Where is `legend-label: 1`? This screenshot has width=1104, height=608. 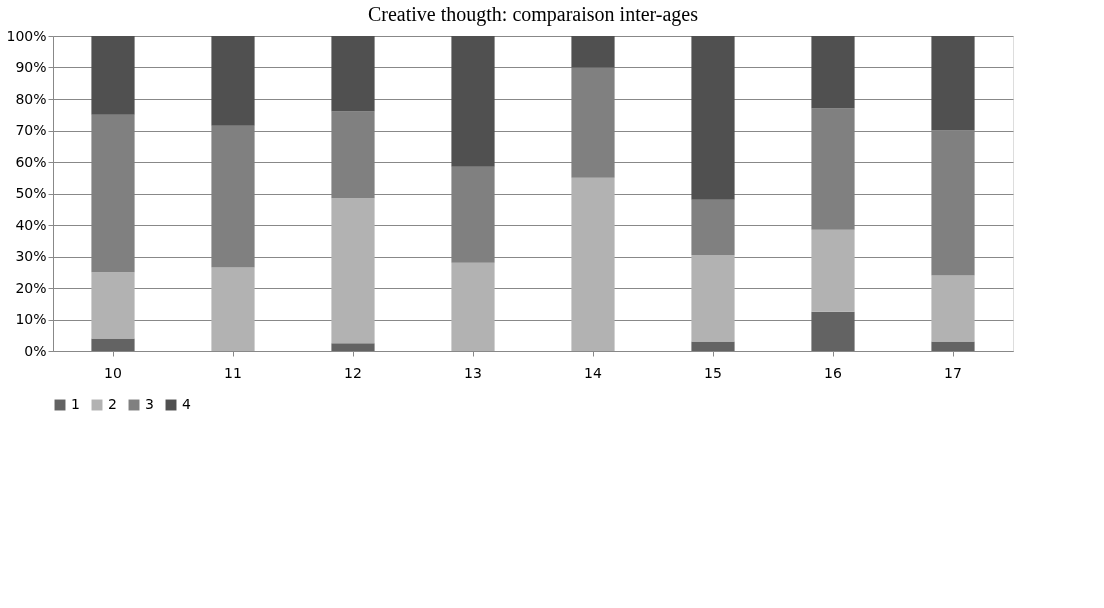
legend-label: 1 is located at coordinates (75, 404).